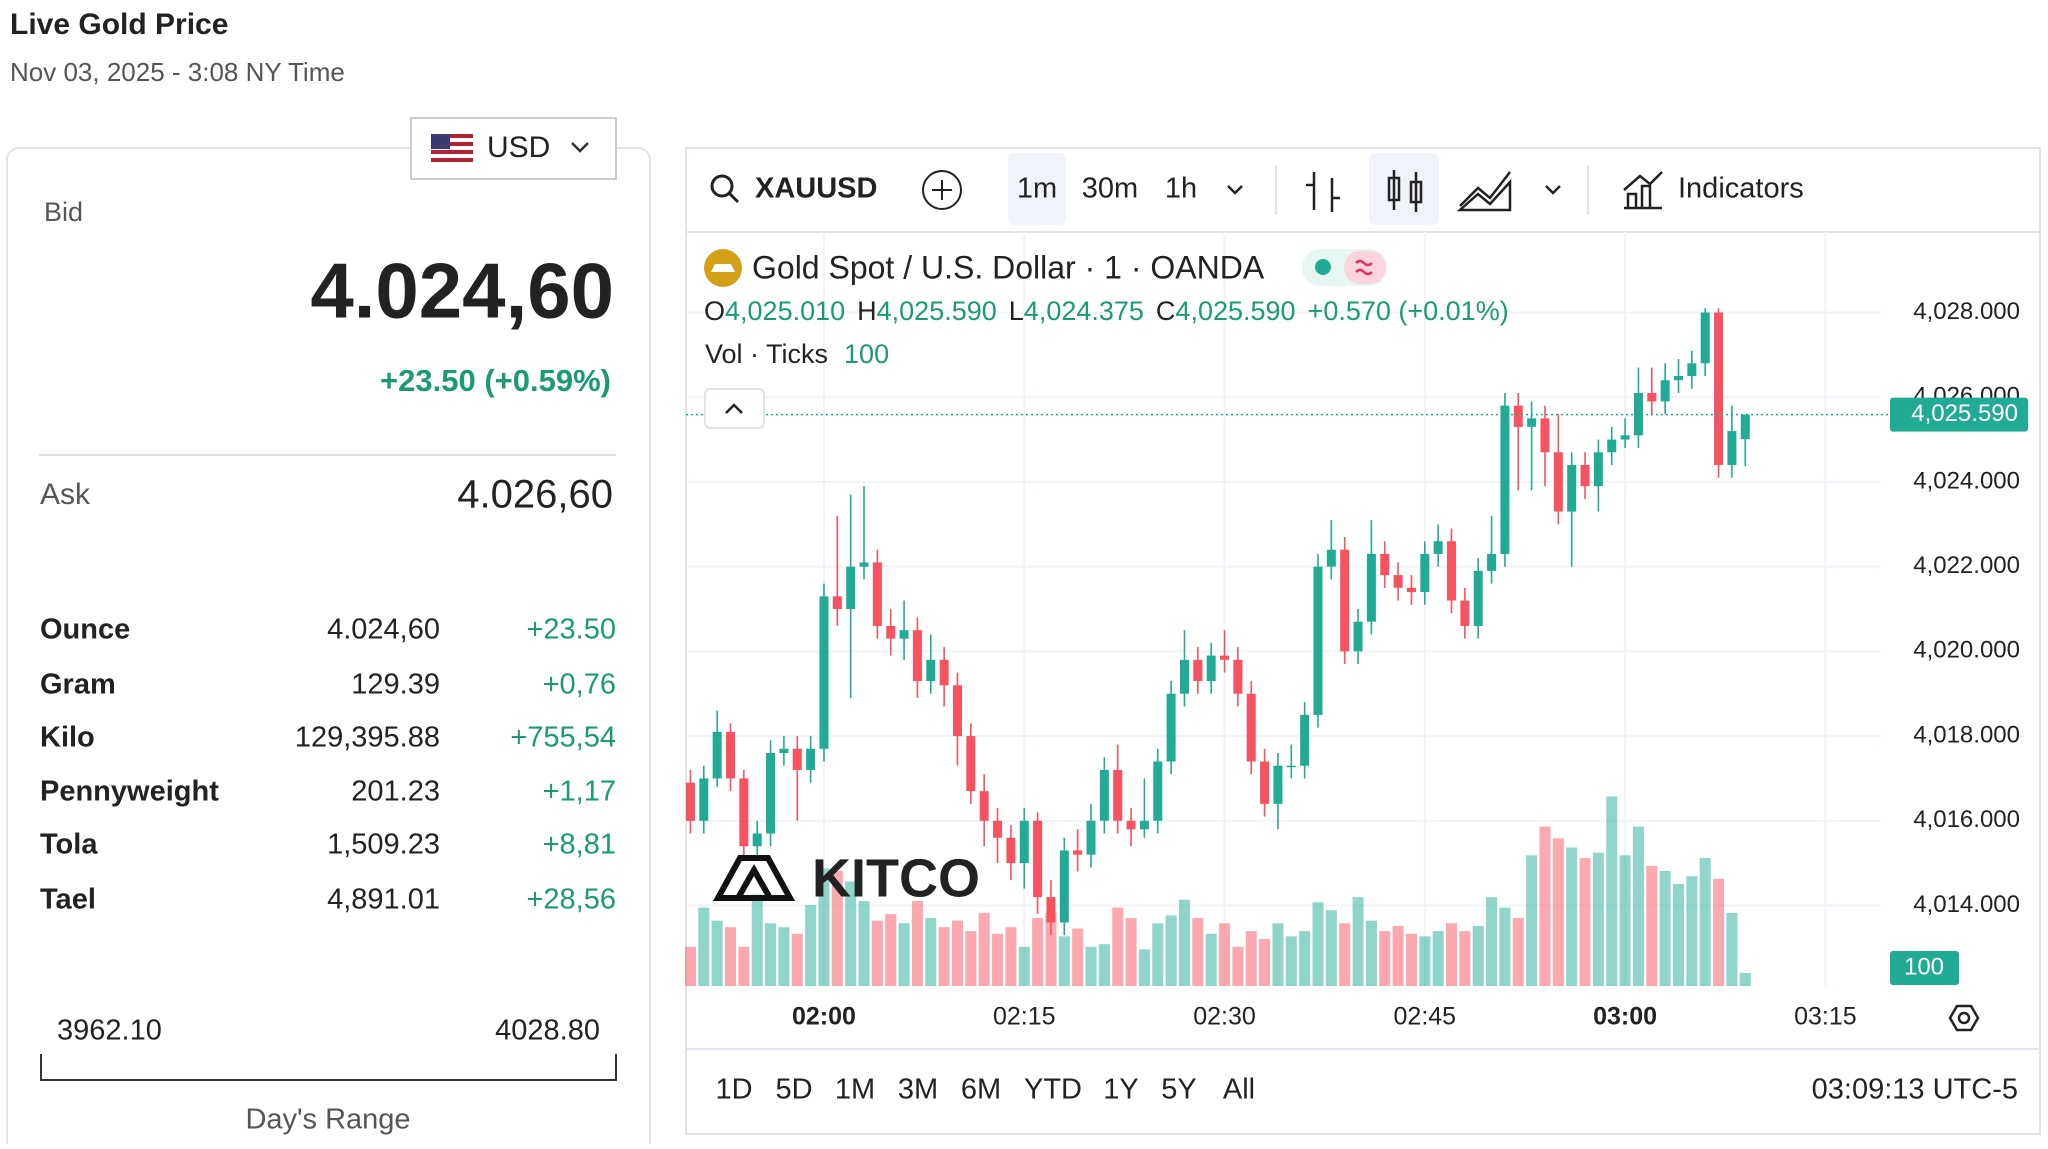 This screenshot has width=2048, height=1149. Describe the element at coordinates (1239, 1090) in the screenshot. I see `range-button: All` at that location.